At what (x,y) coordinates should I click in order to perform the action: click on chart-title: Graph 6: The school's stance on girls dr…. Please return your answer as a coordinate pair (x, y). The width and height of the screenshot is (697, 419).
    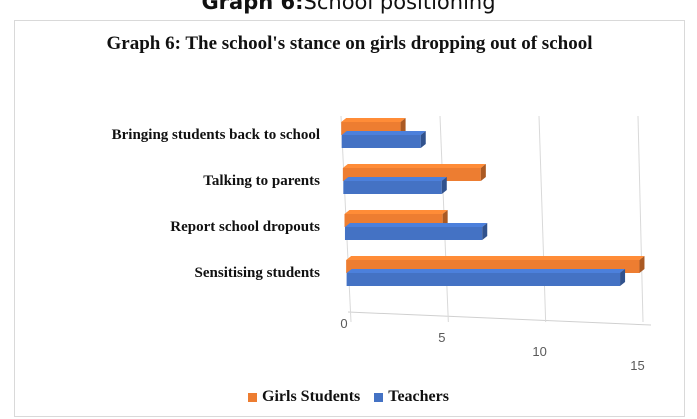
    Looking at the image, I should click on (349, 43).